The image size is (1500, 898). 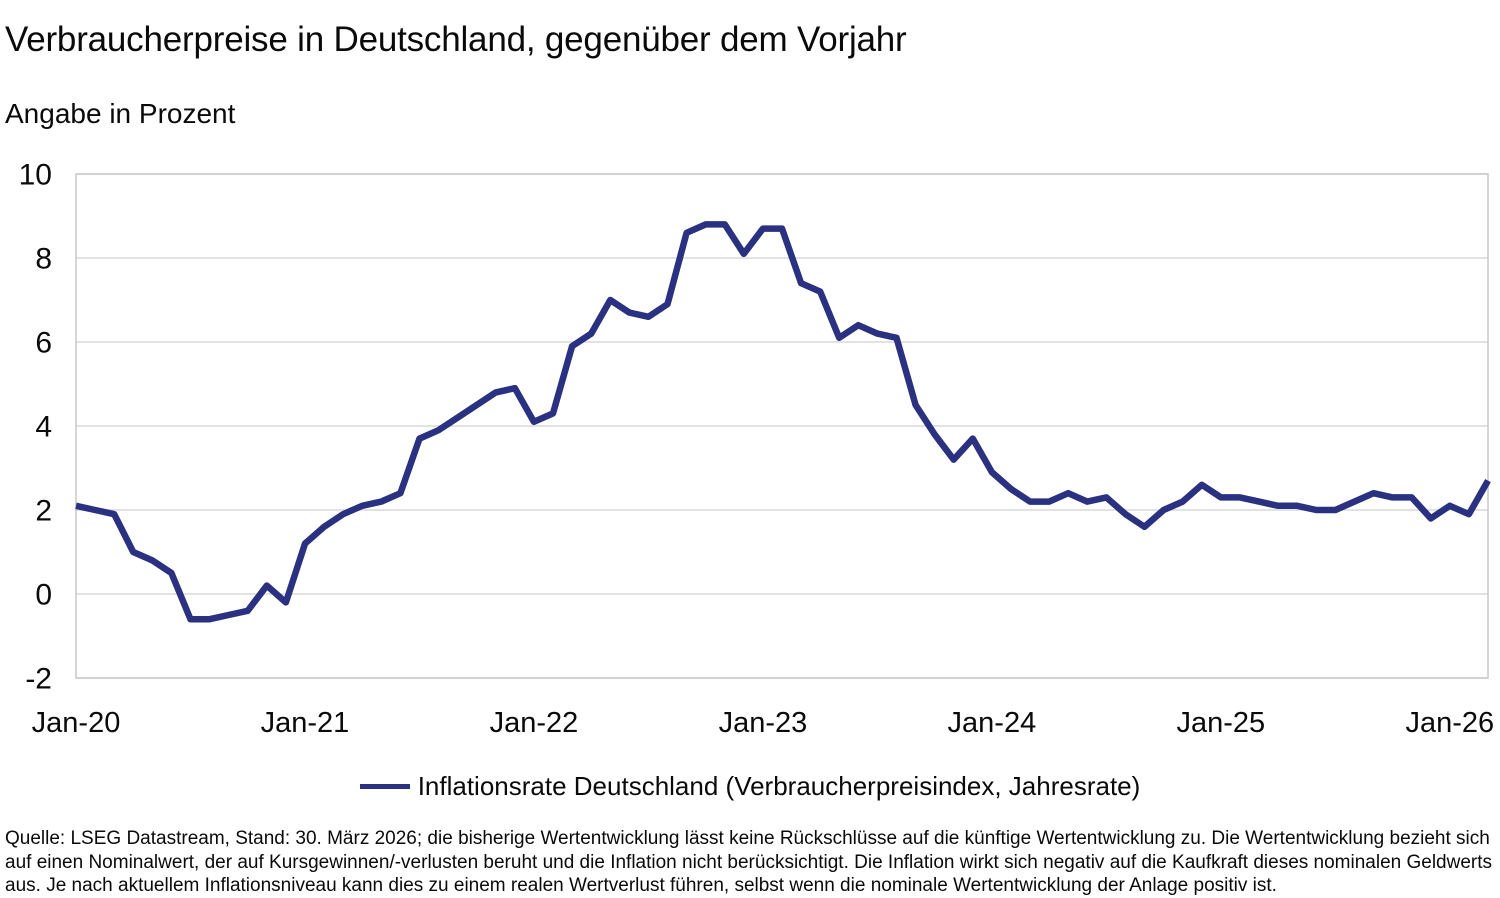 I want to click on y-axis-tick-label: -2, so click(x=38, y=679).